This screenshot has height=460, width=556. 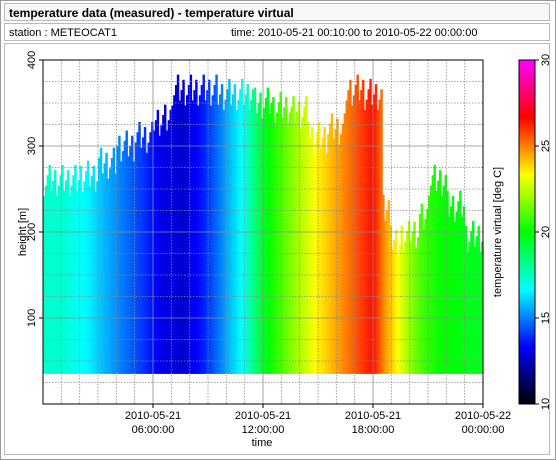 I want to click on x-tick-time-label: 06:00:00, so click(x=153, y=430).